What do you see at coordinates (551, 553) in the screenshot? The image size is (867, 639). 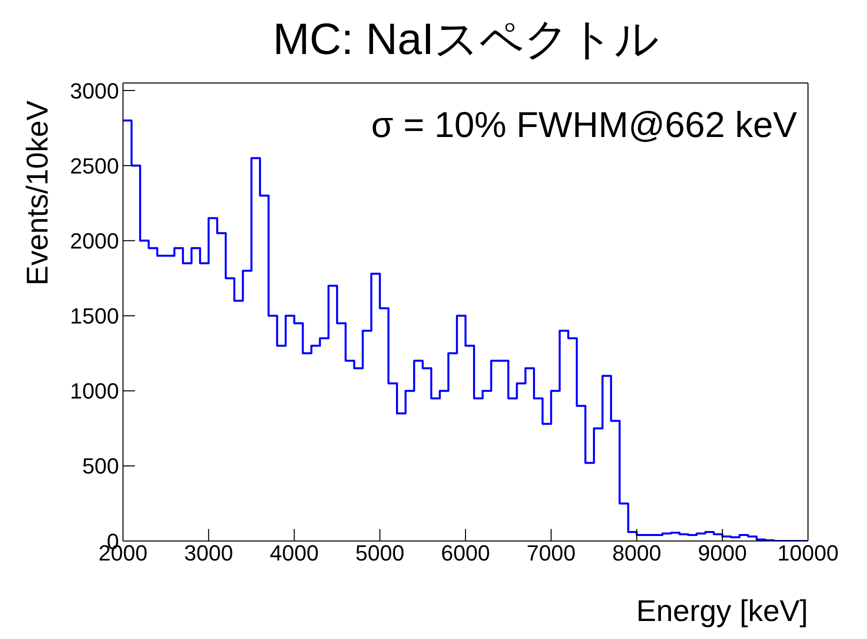 I see `x-tick-label: 7000` at bounding box center [551, 553].